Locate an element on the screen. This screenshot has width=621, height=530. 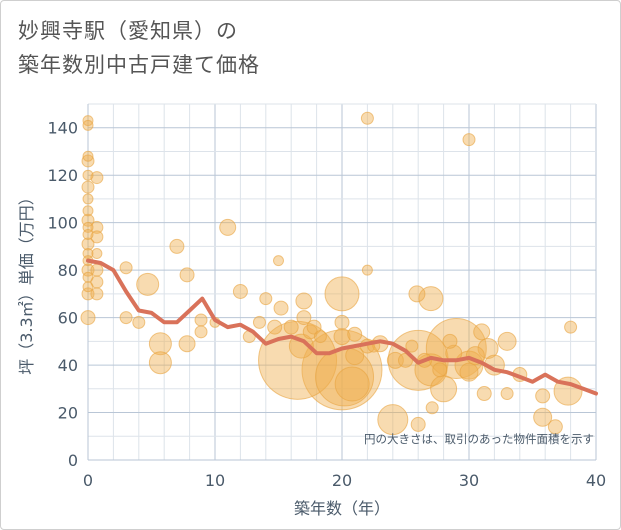
y-tick-label: 20 is located at coordinates (68, 413).